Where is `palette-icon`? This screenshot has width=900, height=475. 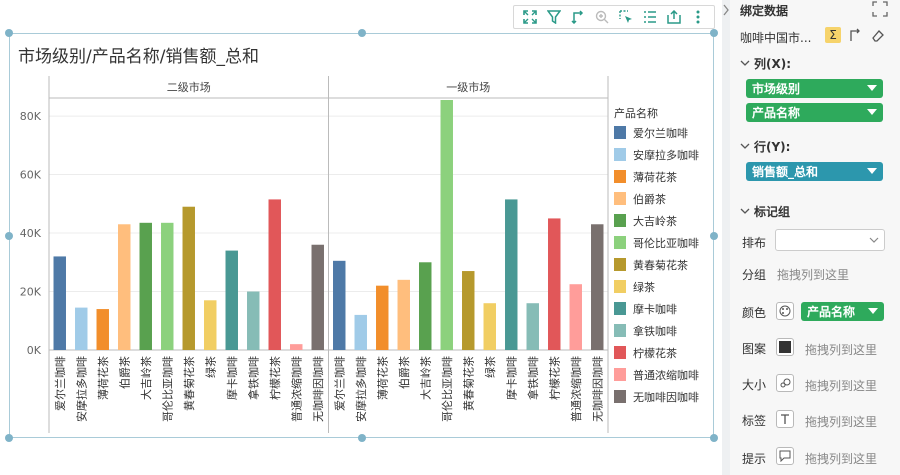
palette-icon is located at coordinates (785, 311).